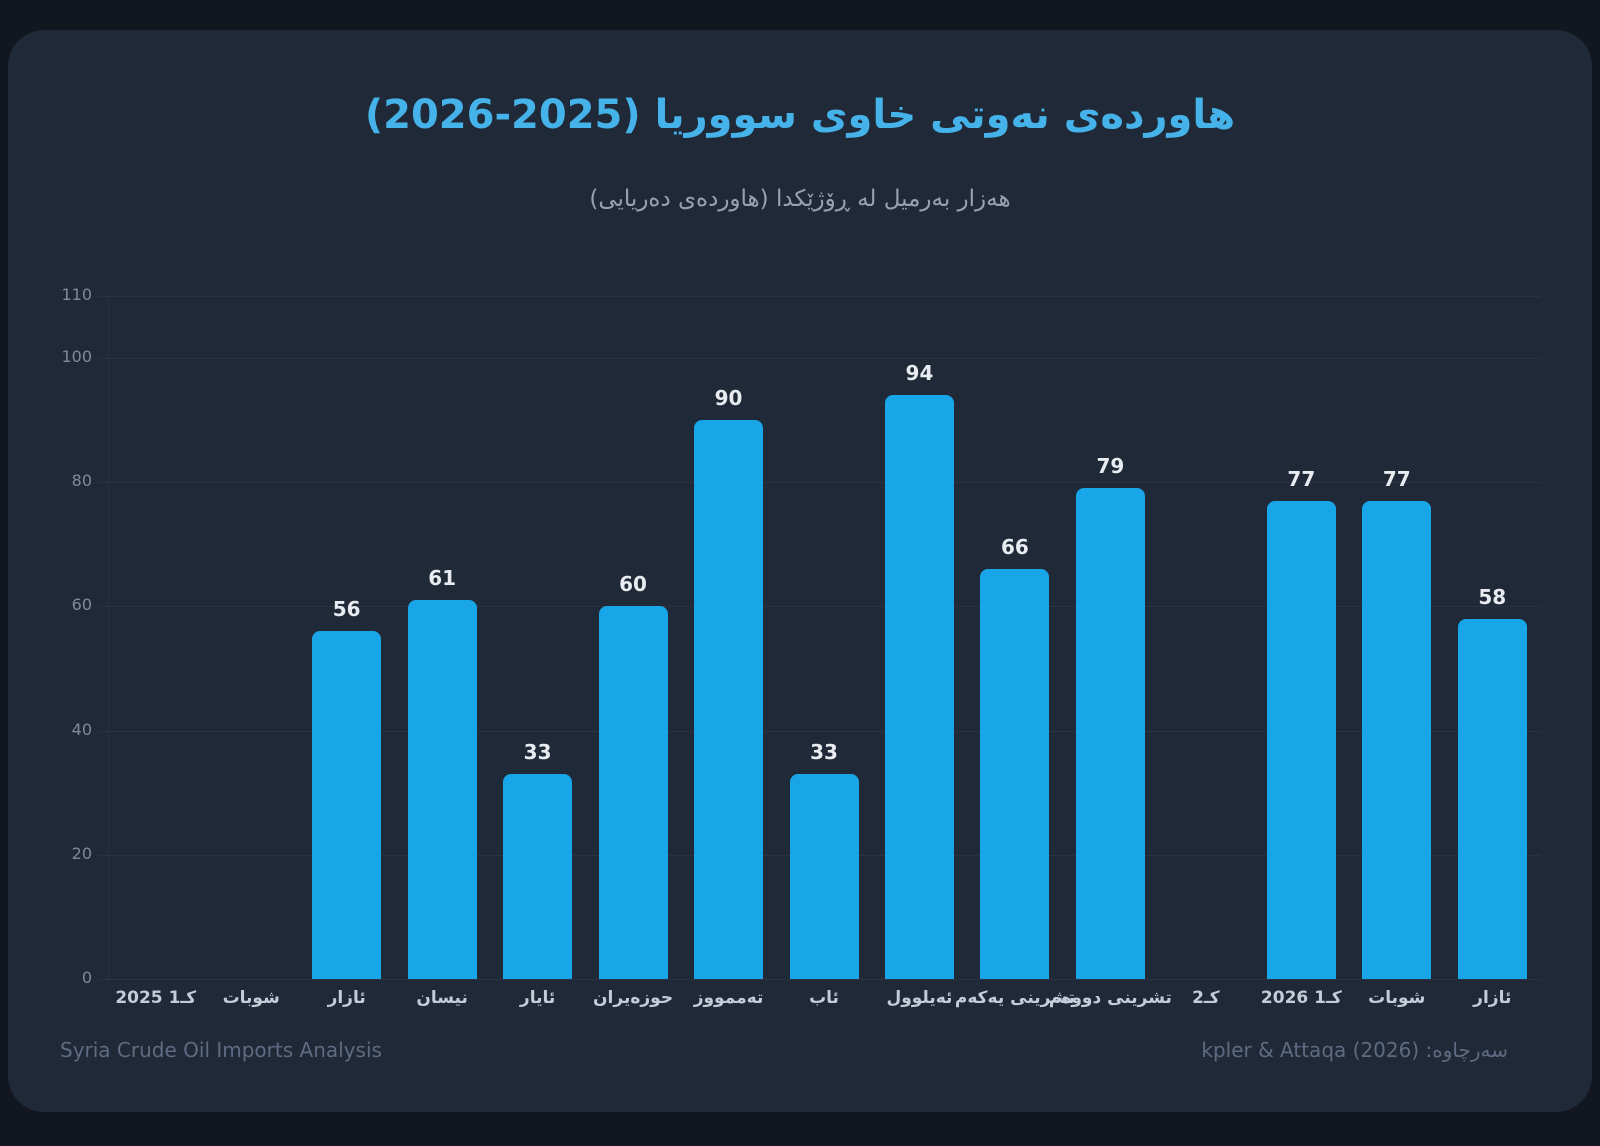  I want to click on bar-value-label: 56, so click(346, 609).